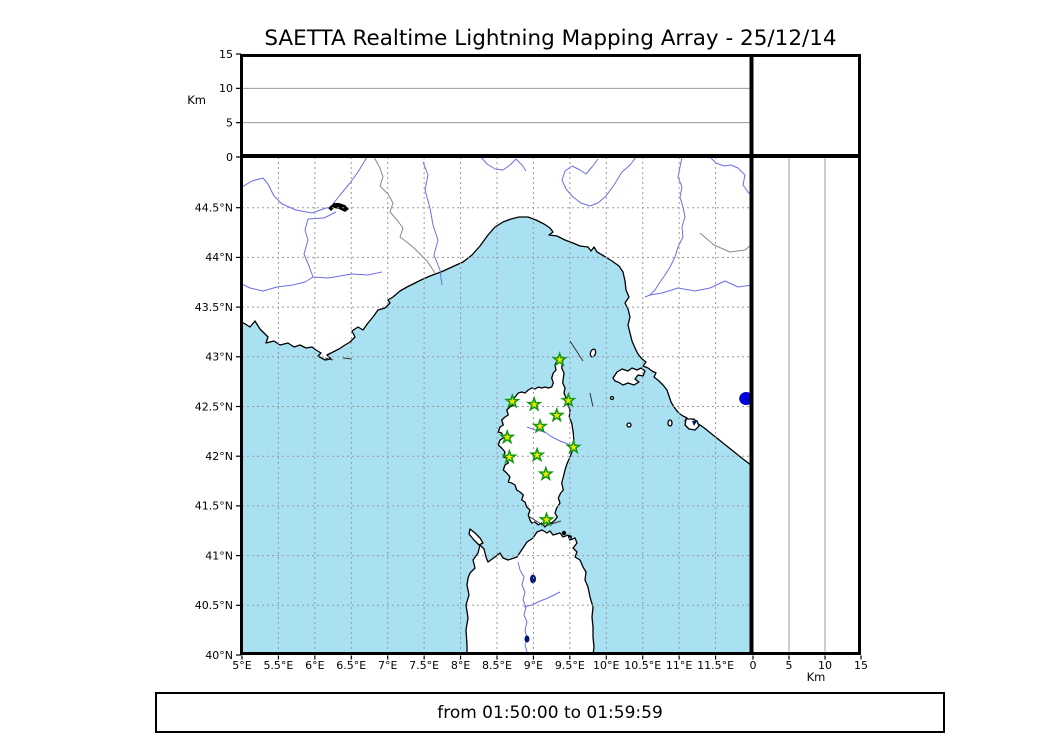 This screenshot has width=1050, height=750. I want to click on corner-panel, so click(807, 105).